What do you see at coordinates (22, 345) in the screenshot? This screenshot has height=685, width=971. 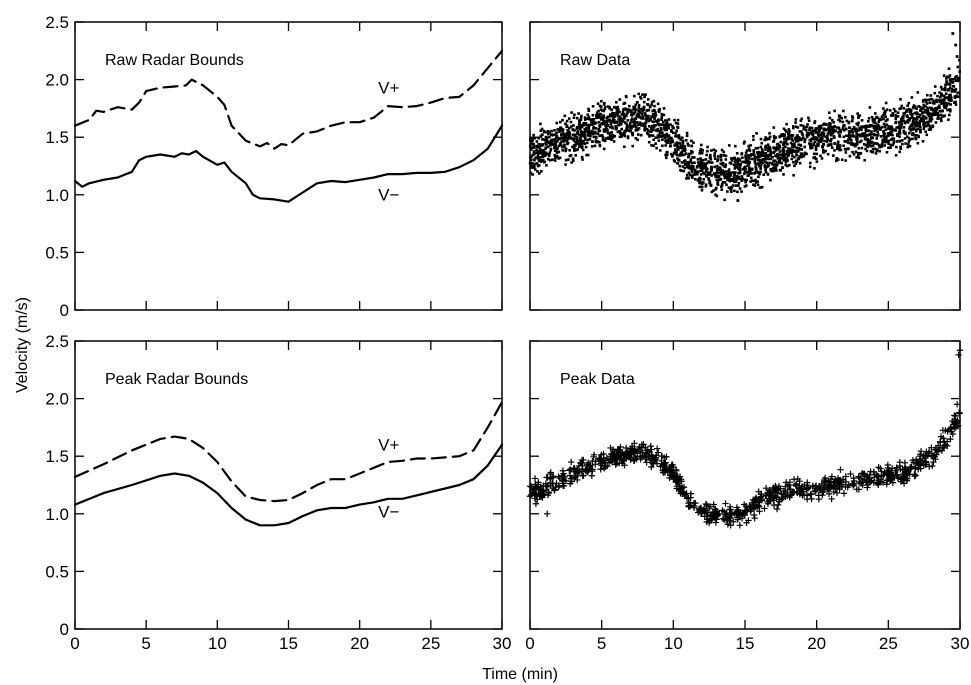 I see `y-axis-label: Velocity (m/s)` at bounding box center [22, 345].